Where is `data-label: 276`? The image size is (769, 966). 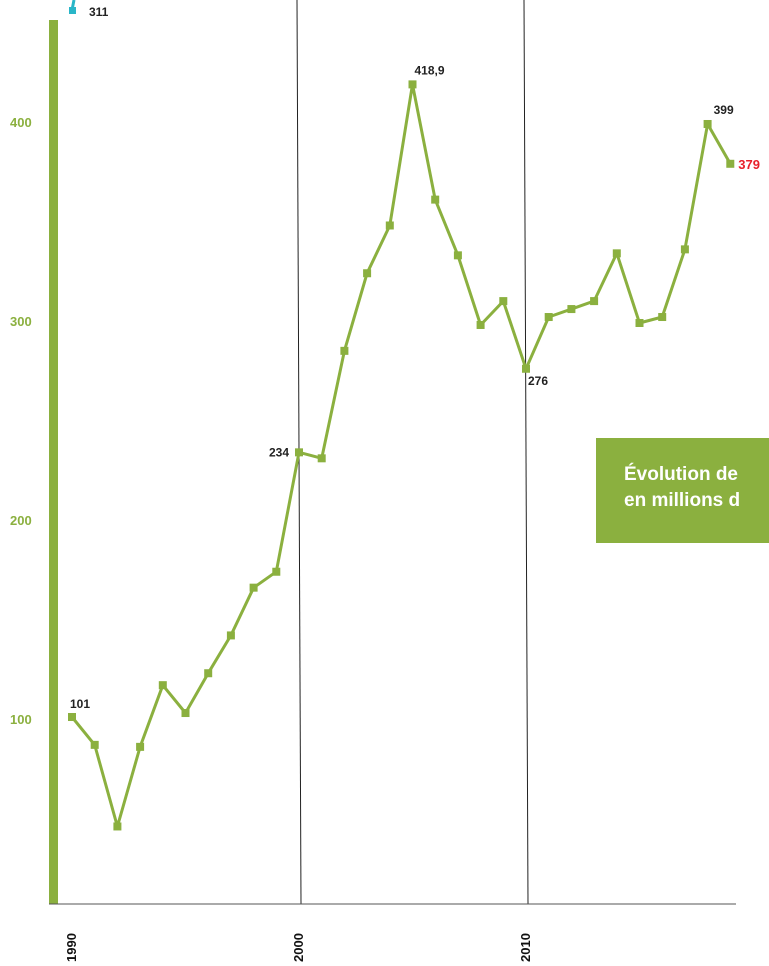
data-label: 276 is located at coordinates (538, 381).